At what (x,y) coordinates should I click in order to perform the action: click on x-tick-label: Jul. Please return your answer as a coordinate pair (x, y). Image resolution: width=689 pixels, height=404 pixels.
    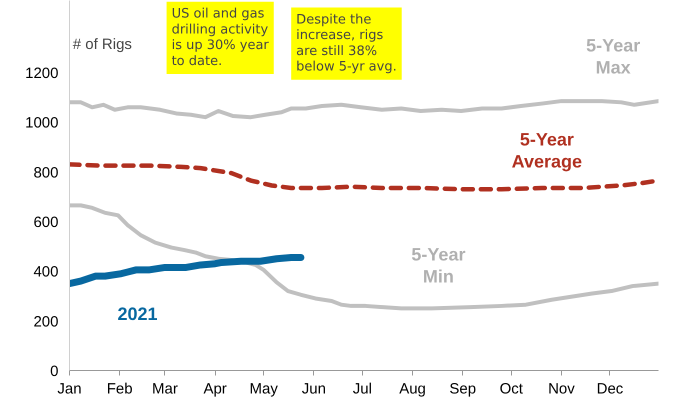
    Looking at the image, I should click on (362, 389).